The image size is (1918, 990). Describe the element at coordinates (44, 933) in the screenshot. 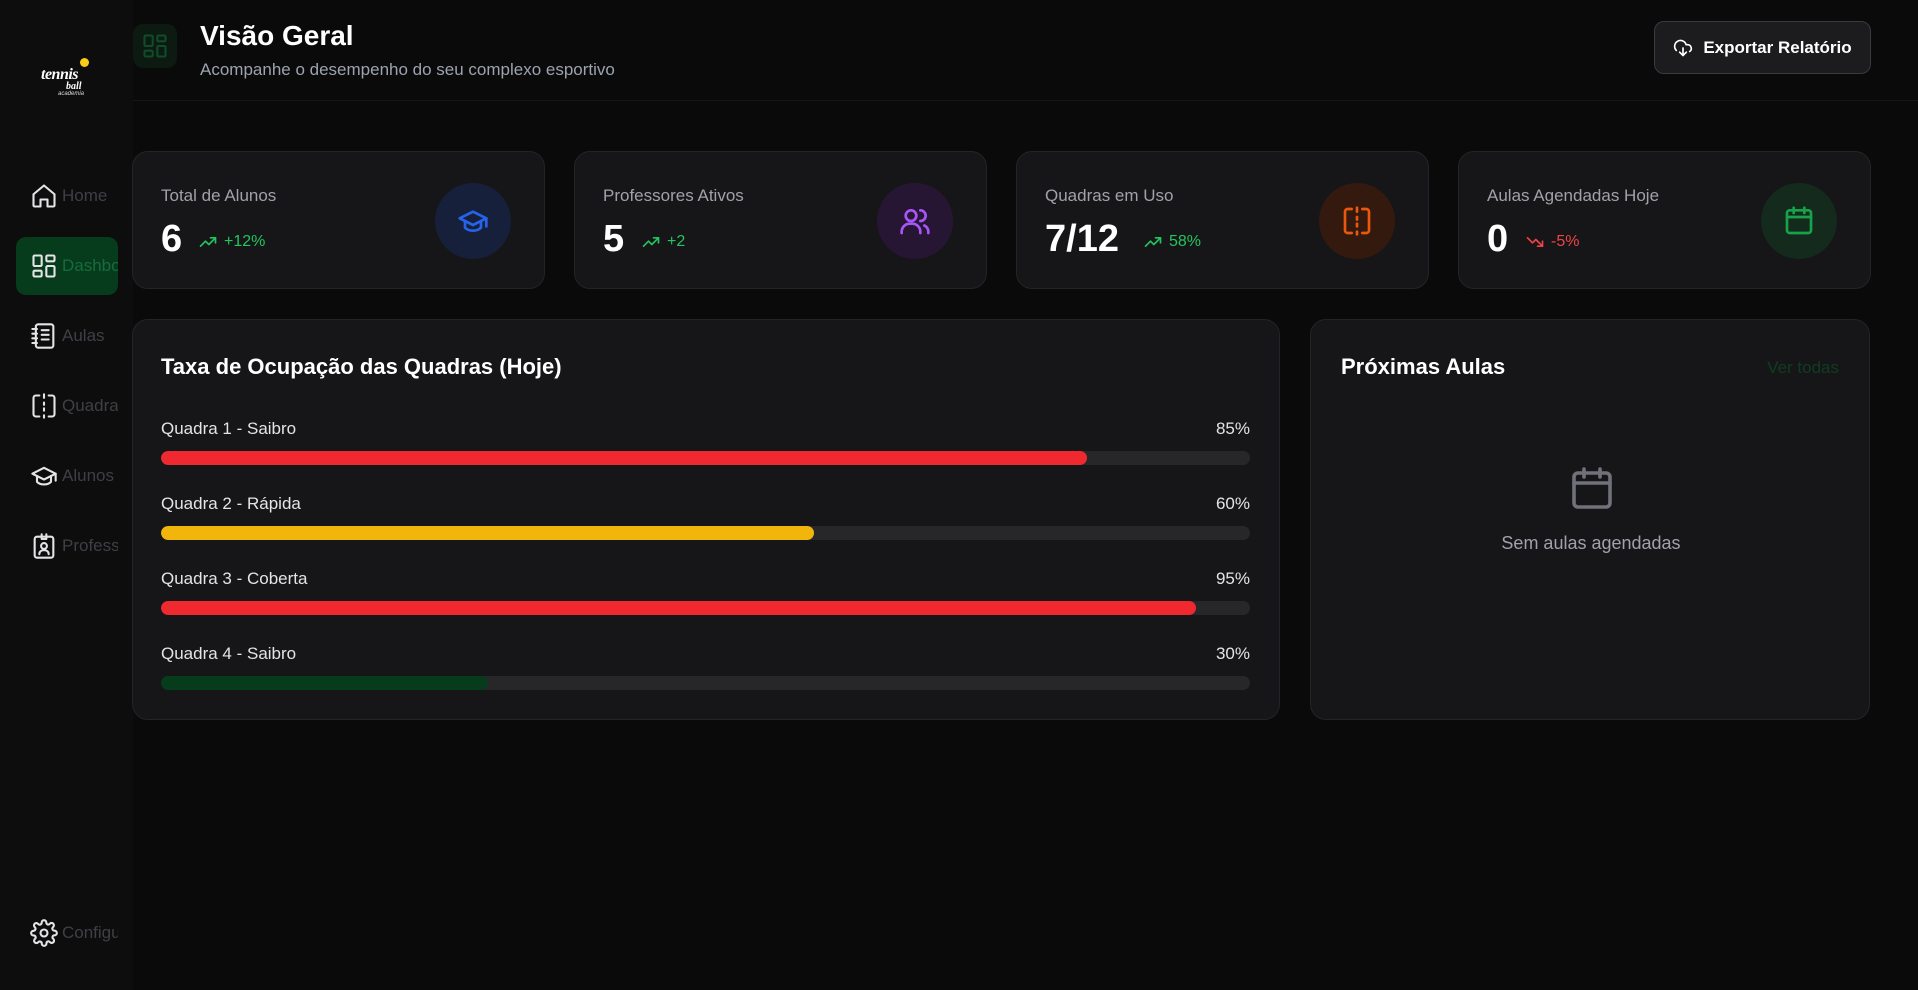

I see `gear-icon` at that location.